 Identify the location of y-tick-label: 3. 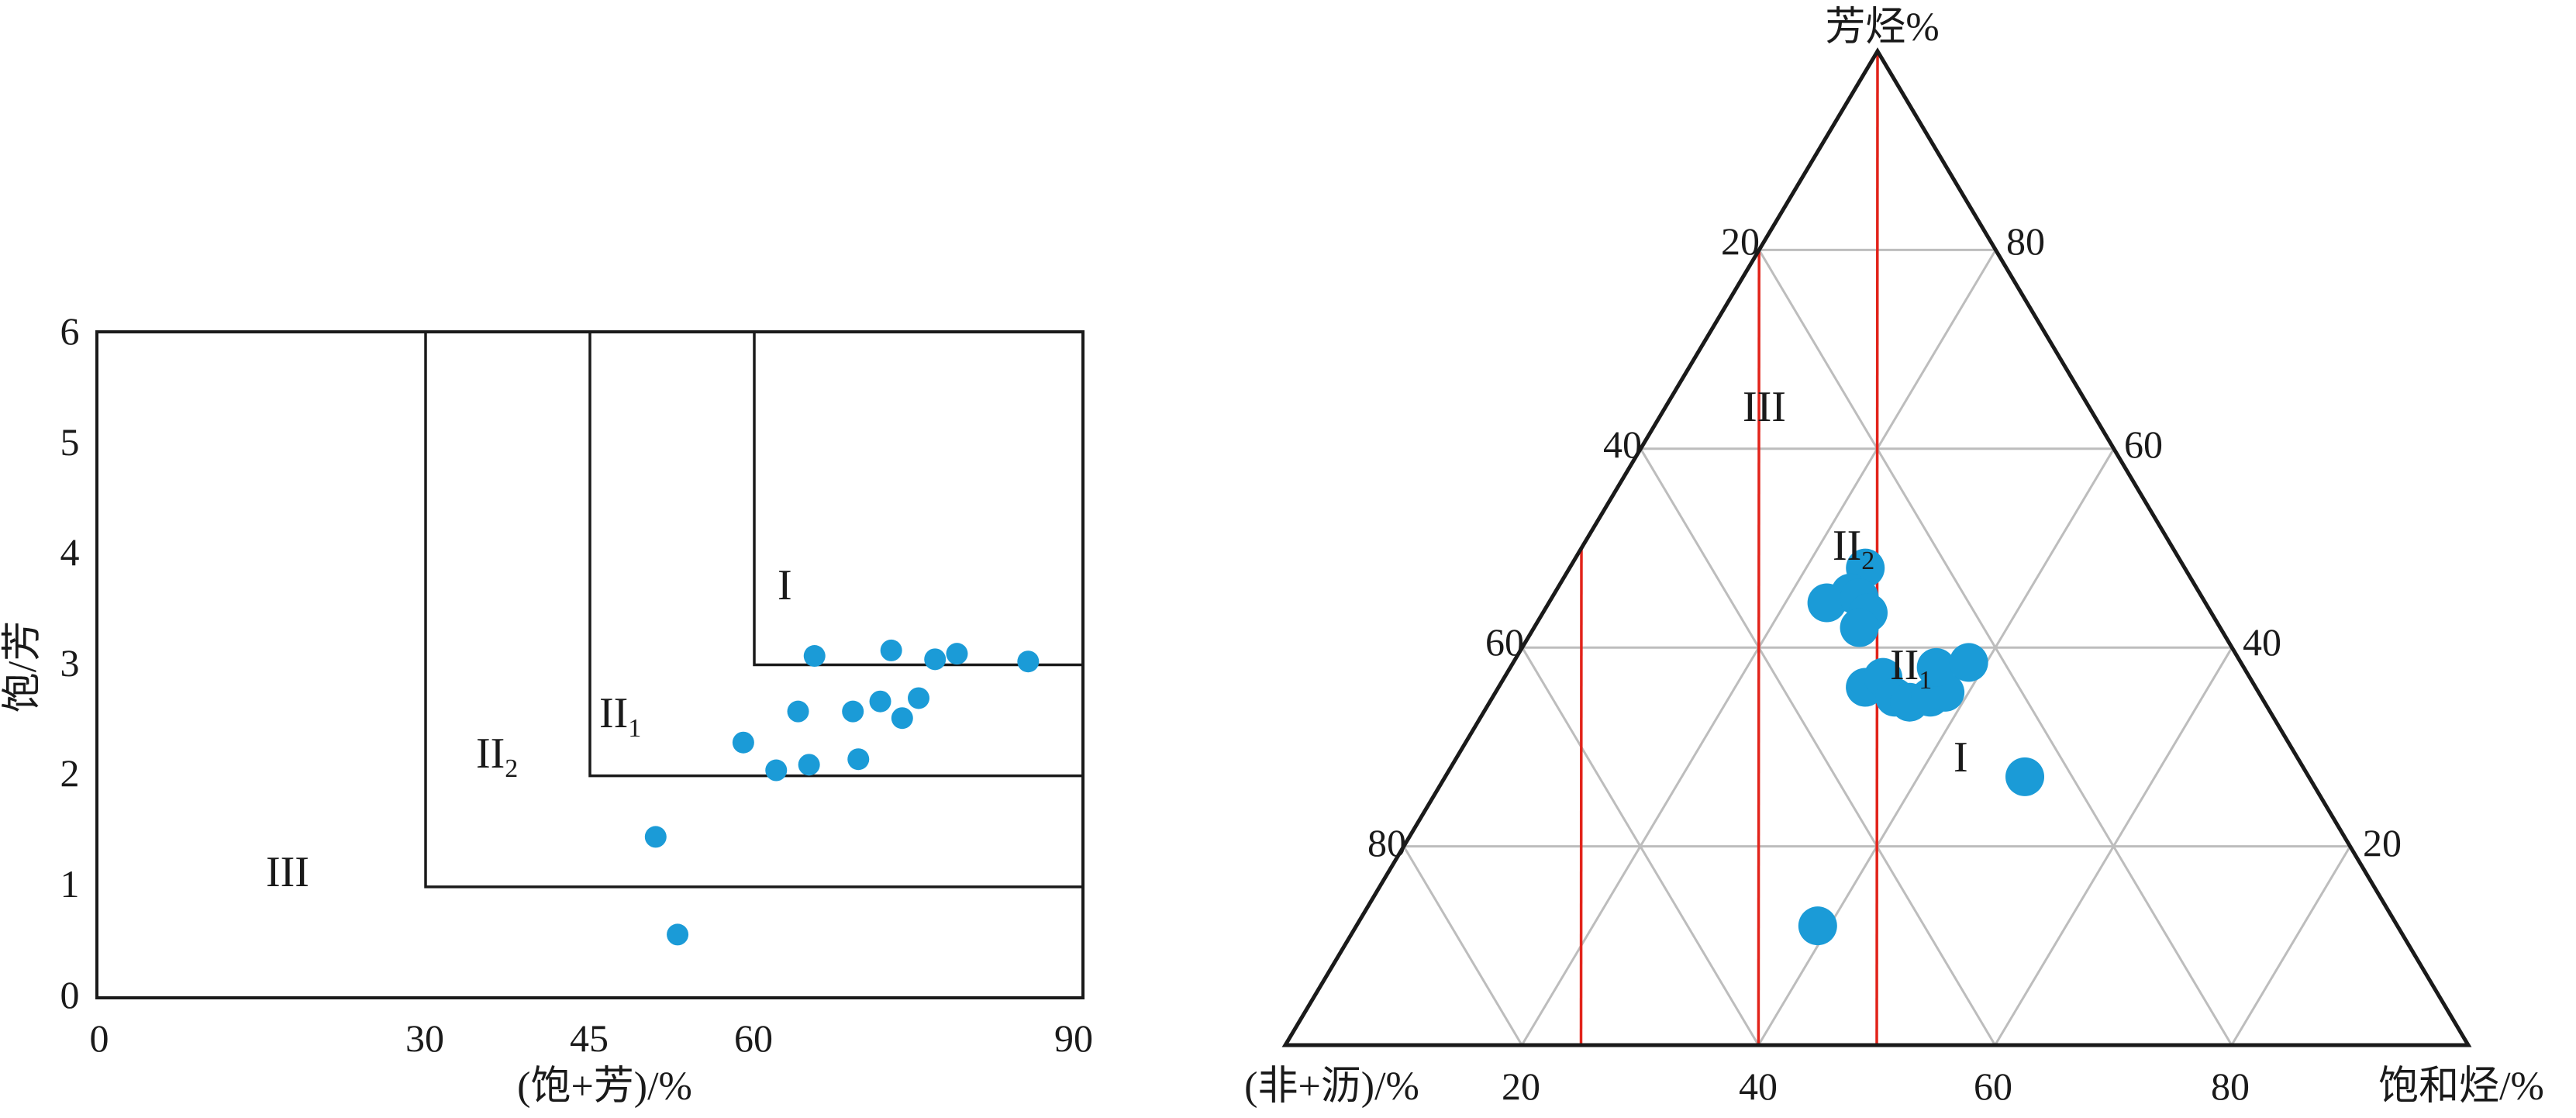
(70, 663).